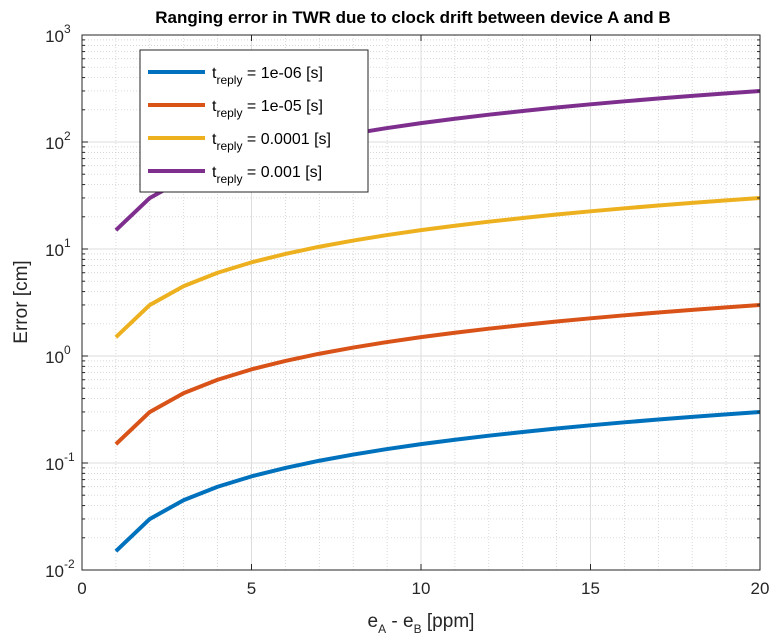 The height and width of the screenshot is (642, 772). What do you see at coordinates (267, 76) in the screenshot?
I see `legend-label-0: treply = 1e-06 [s]` at bounding box center [267, 76].